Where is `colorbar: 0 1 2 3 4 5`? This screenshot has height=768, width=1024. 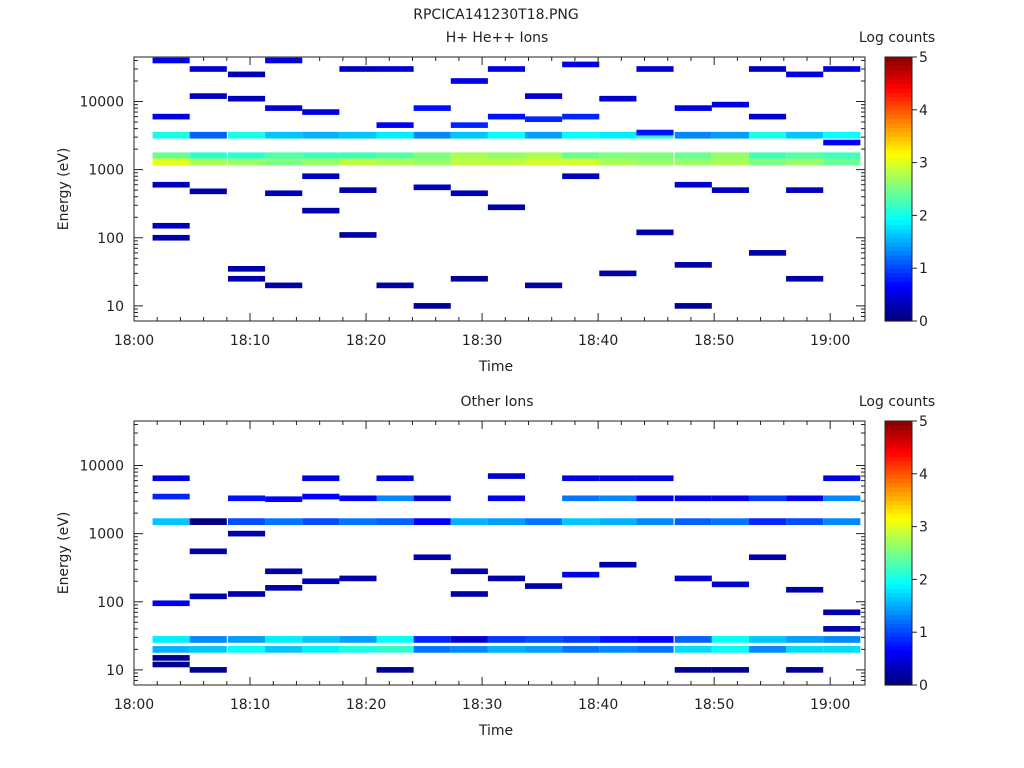
colorbar: 0 1 2 3 4 5 is located at coordinates (906, 190).